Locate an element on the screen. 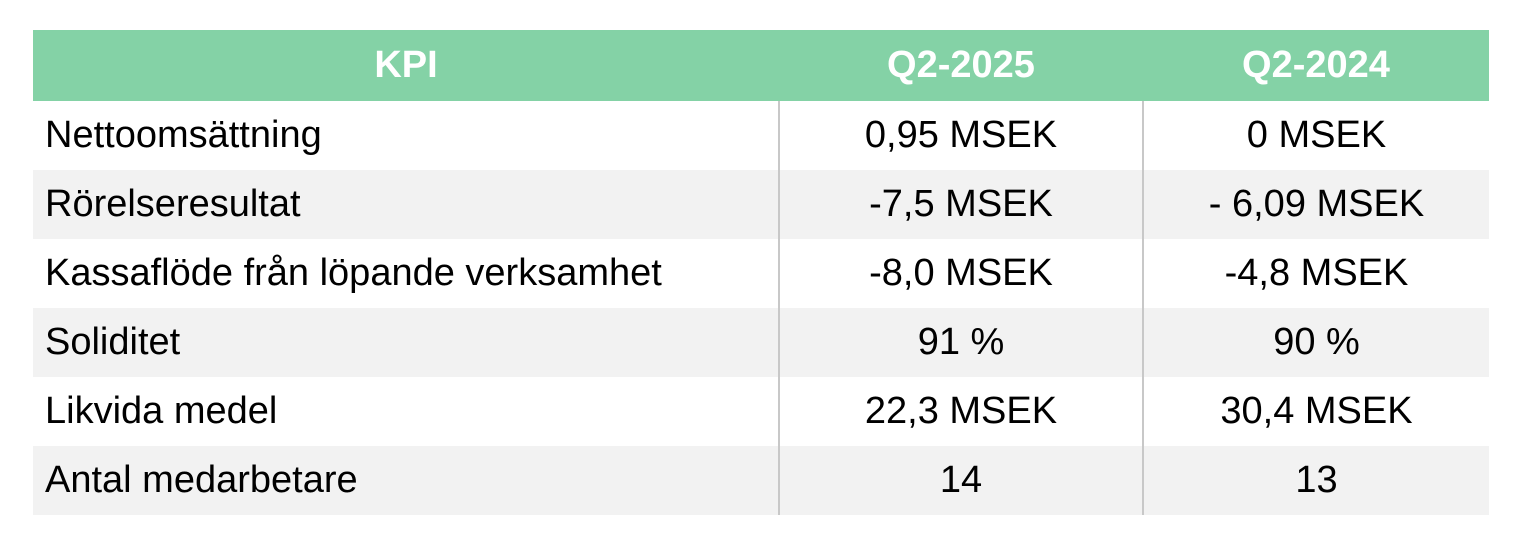 The height and width of the screenshot is (538, 1516). kpi-cell: Antal medarbetare is located at coordinates (406, 480).